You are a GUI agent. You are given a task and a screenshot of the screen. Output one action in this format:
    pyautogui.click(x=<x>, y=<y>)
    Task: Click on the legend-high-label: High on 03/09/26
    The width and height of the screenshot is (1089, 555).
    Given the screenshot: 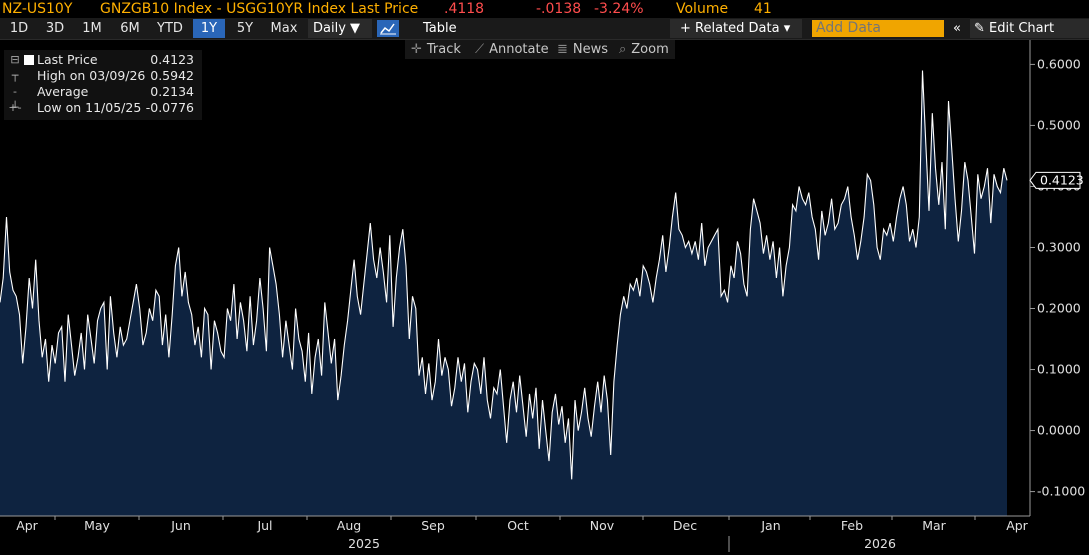 What is the action you would take?
    pyautogui.click(x=91, y=75)
    